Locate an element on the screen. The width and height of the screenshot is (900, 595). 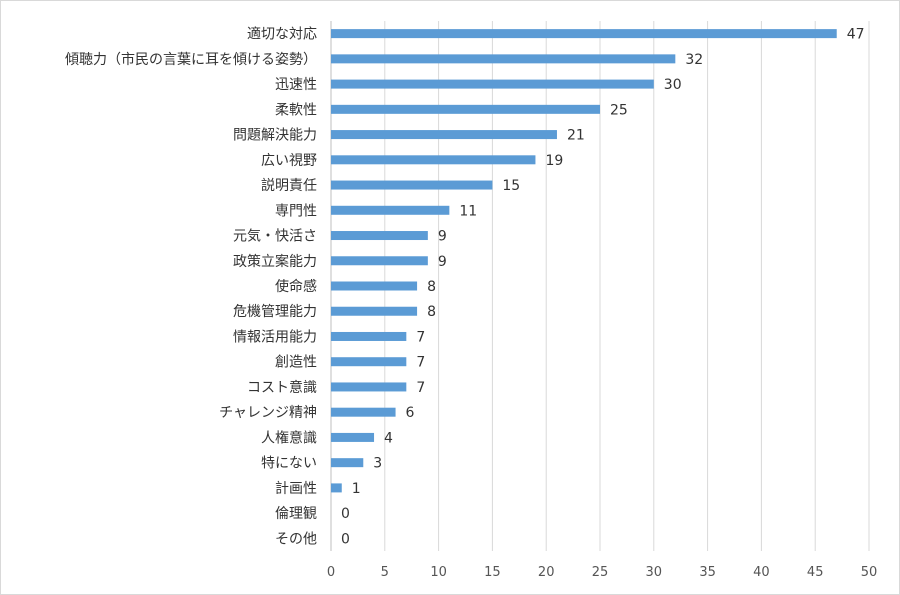
category-label: チャレンジ精神 is located at coordinates (268, 413).